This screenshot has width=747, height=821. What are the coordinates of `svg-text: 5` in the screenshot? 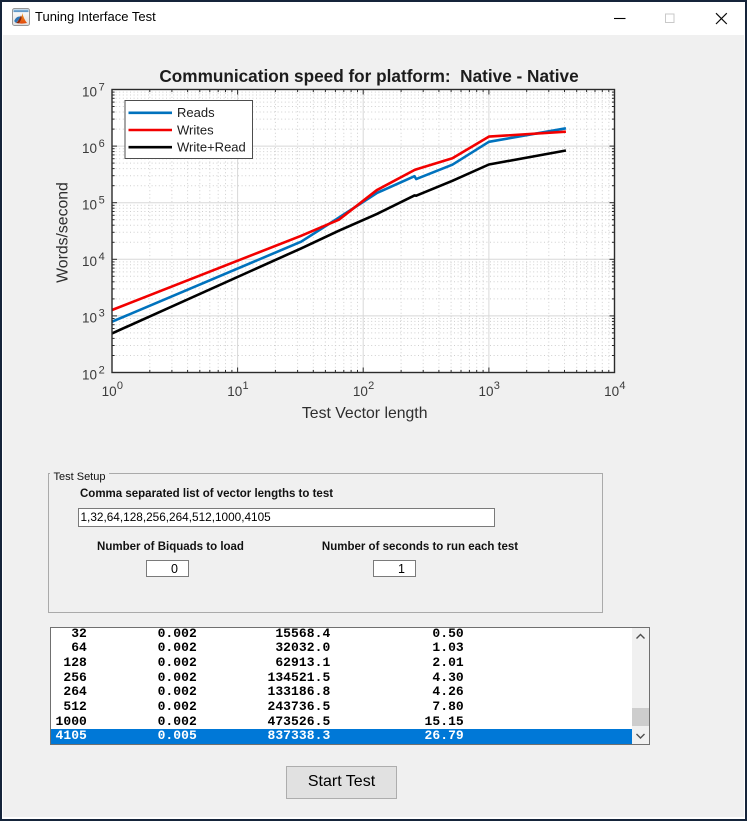 It's located at (102, 201).